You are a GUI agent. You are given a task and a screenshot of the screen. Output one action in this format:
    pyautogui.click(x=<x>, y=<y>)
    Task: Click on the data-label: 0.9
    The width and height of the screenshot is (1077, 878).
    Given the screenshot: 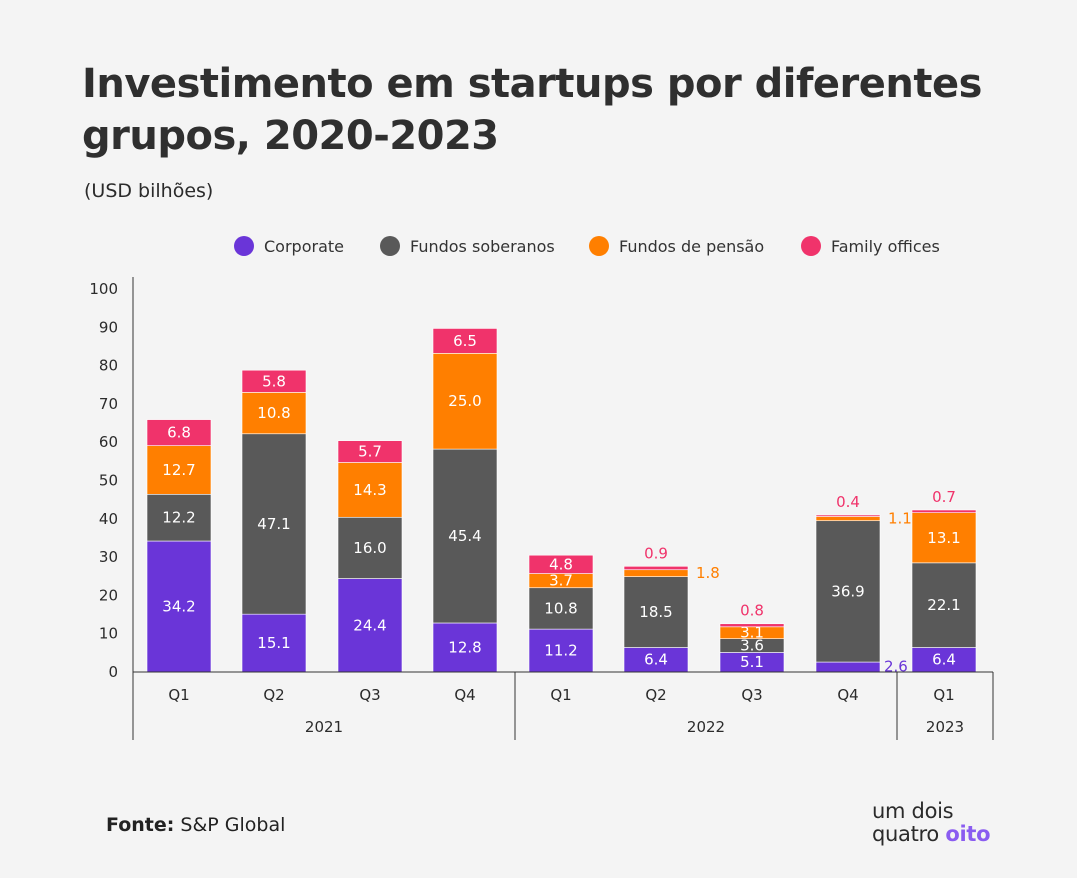 What is the action you would take?
    pyautogui.click(x=656, y=553)
    